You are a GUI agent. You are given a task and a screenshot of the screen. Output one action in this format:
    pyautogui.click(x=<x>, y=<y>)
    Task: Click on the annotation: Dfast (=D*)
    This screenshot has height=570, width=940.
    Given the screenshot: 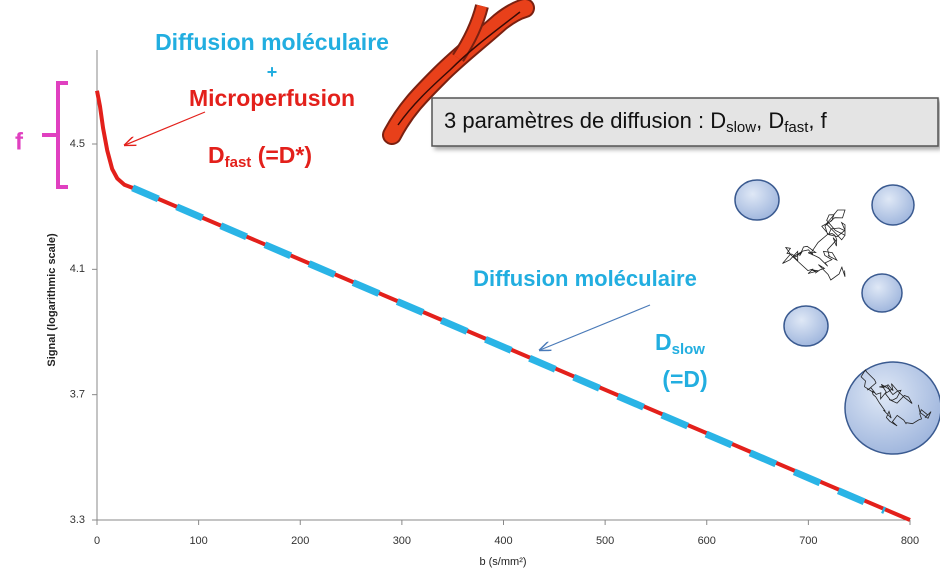 What is the action you would take?
    pyautogui.click(x=260, y=156)
    